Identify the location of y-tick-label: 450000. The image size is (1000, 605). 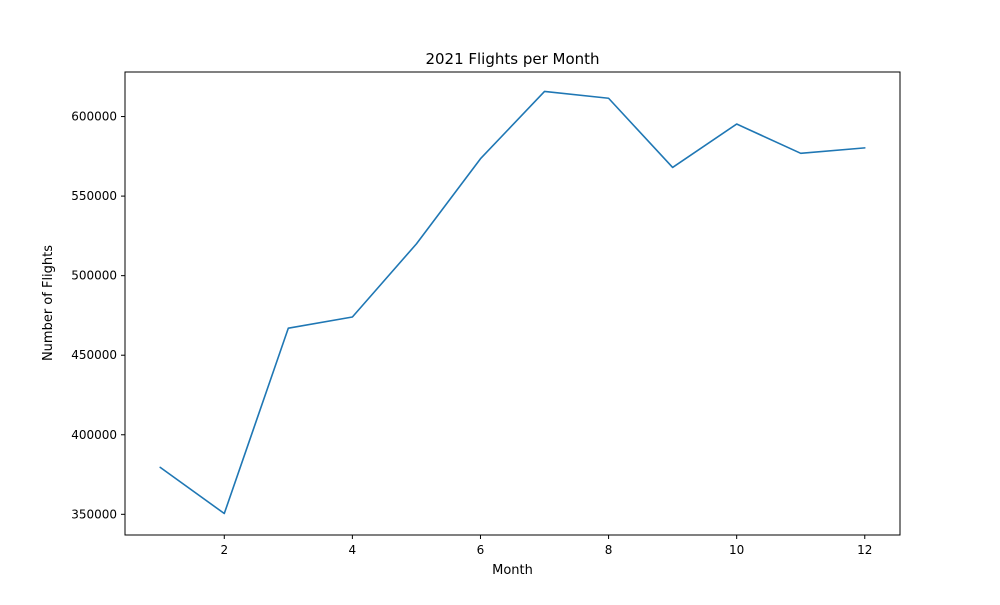
(94, 355).